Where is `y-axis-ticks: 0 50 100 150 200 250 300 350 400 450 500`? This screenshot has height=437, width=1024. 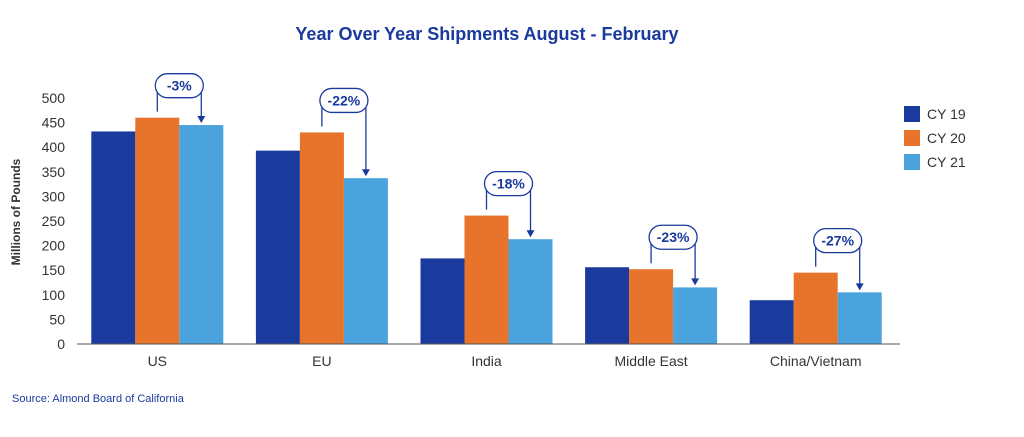 y-axis-ticks: 0 50 100 150 200 250 300 350 400 450 500 is located at coordinates (54, 221).